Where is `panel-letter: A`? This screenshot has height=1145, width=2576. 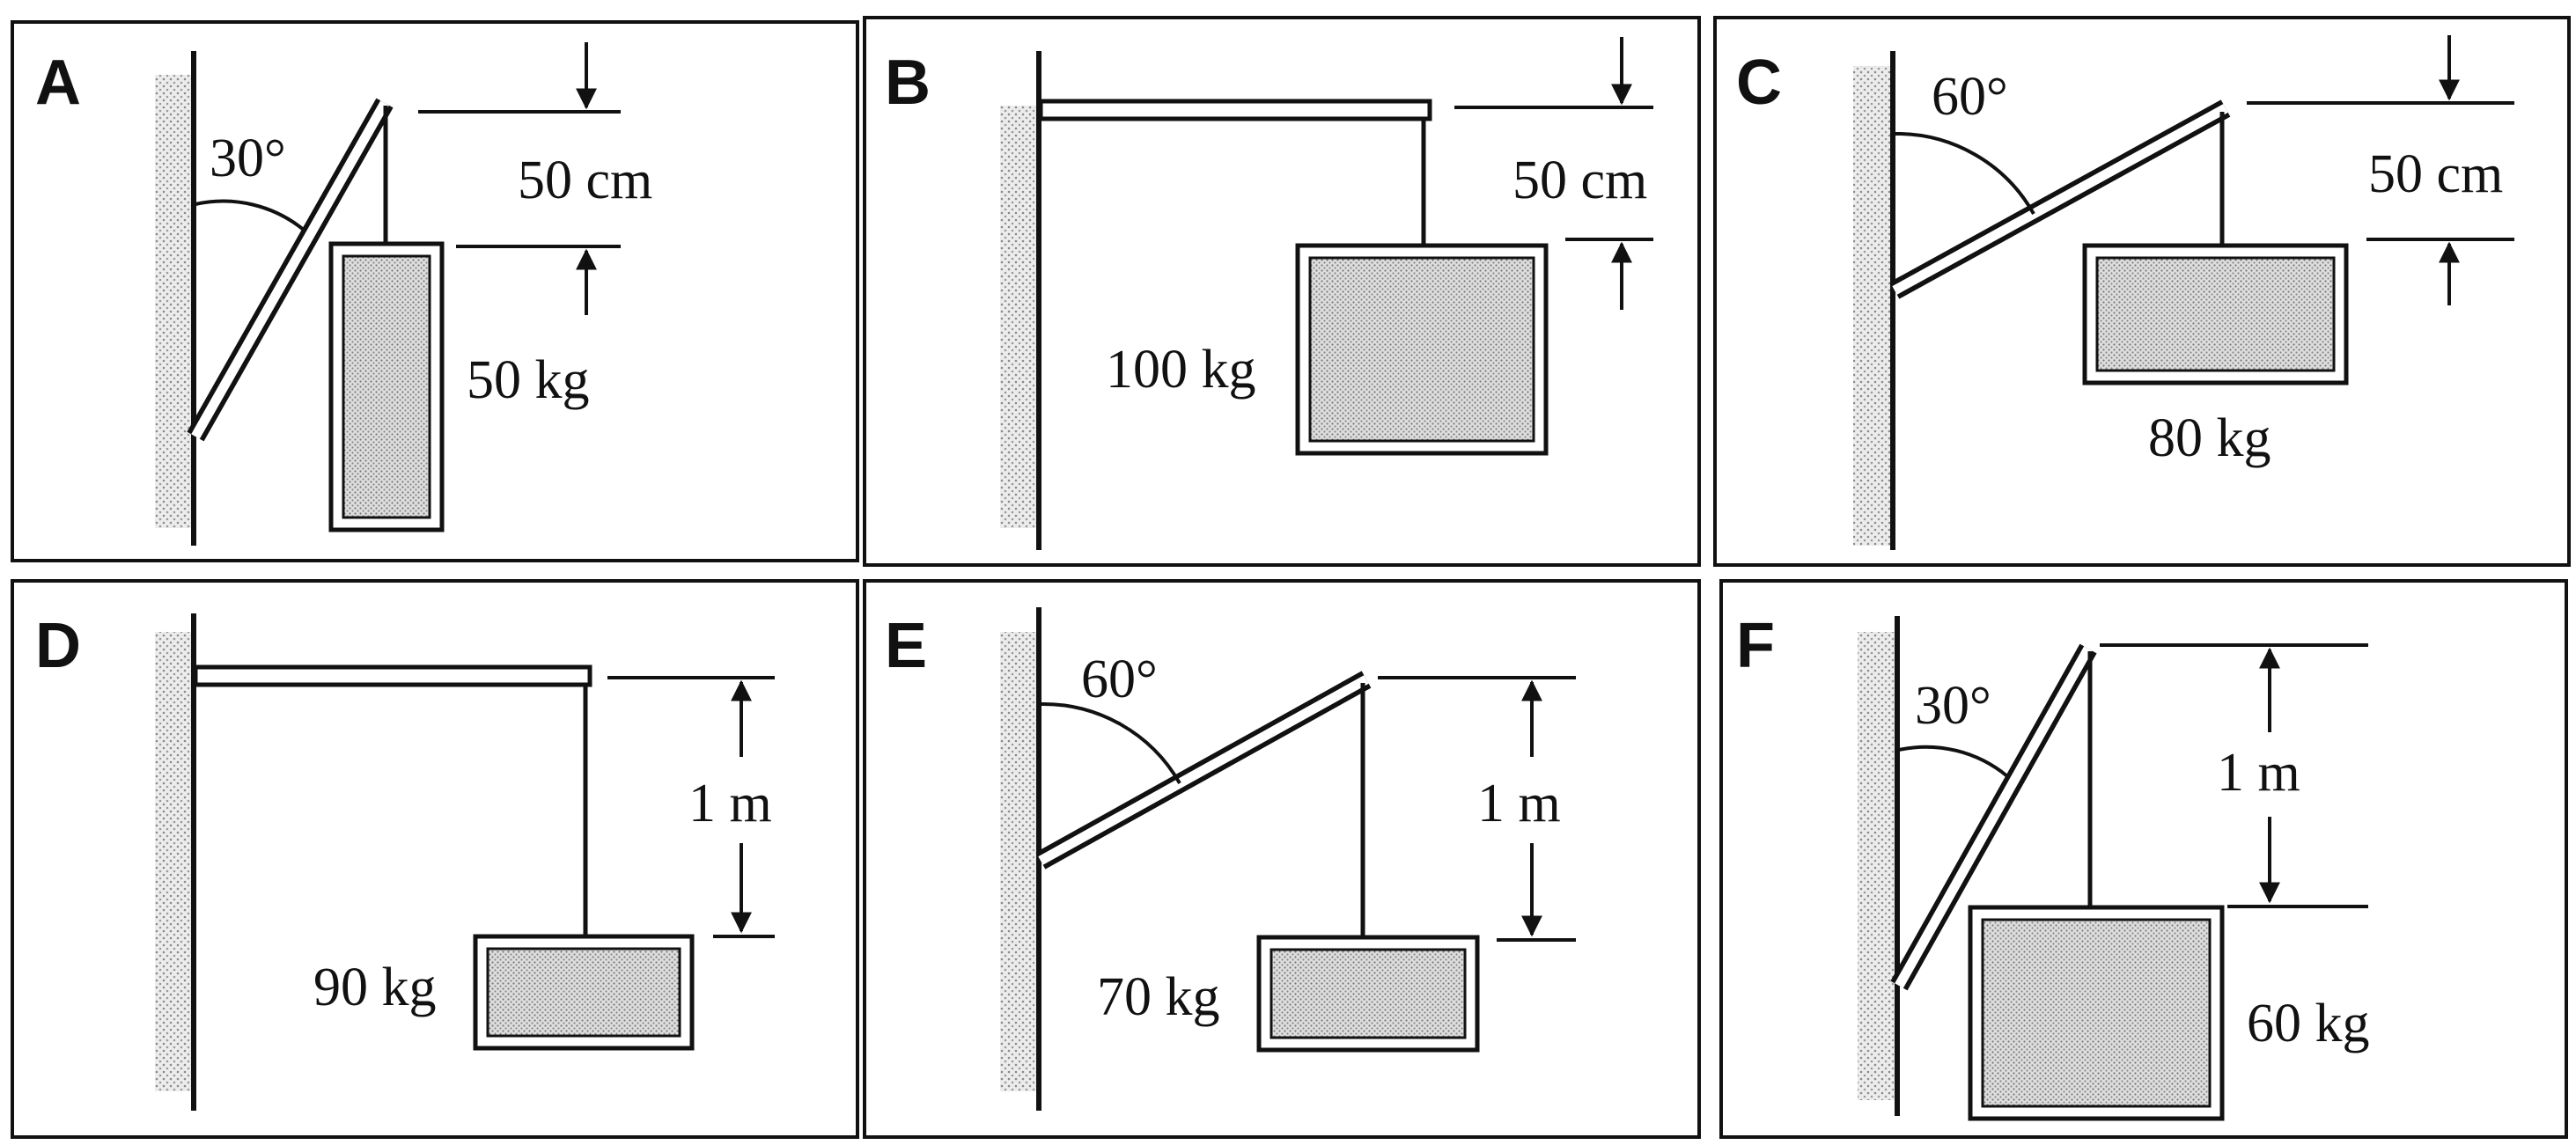 panel-letter: A is located at coordinates (58, 83).